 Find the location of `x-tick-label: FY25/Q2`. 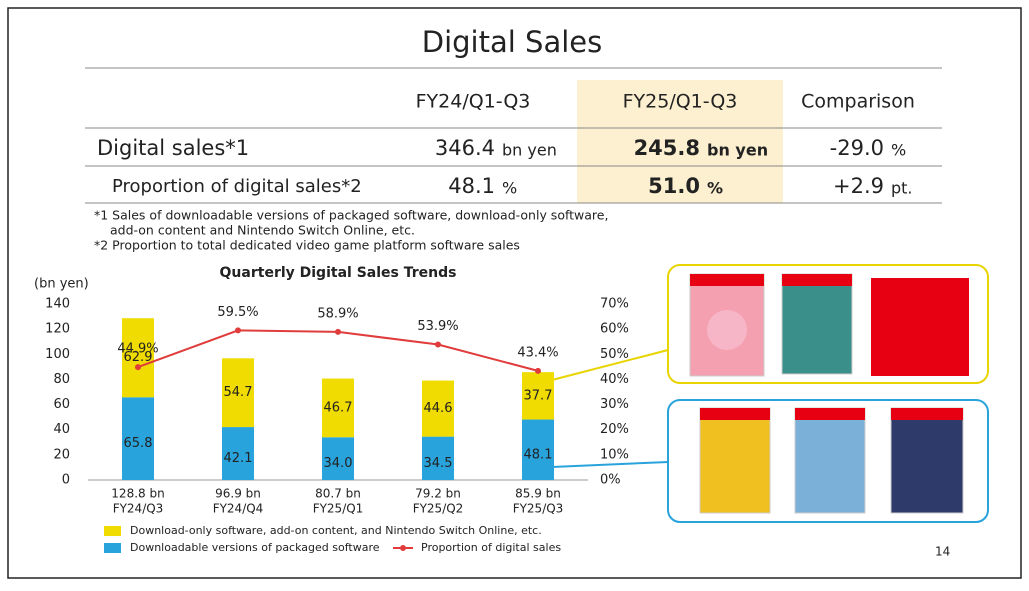

x-tick-label: FY25/Q2 is located at coordinates (438, 509).